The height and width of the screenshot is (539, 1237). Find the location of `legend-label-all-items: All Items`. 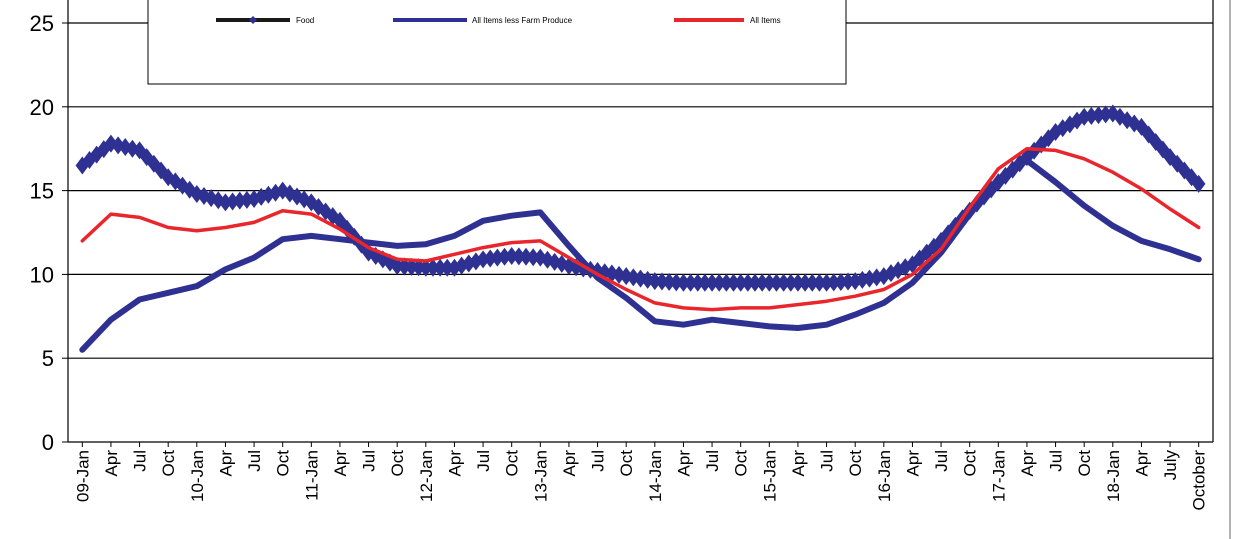

legend-label-all-items: All Items is located at coordinates (765, 20).